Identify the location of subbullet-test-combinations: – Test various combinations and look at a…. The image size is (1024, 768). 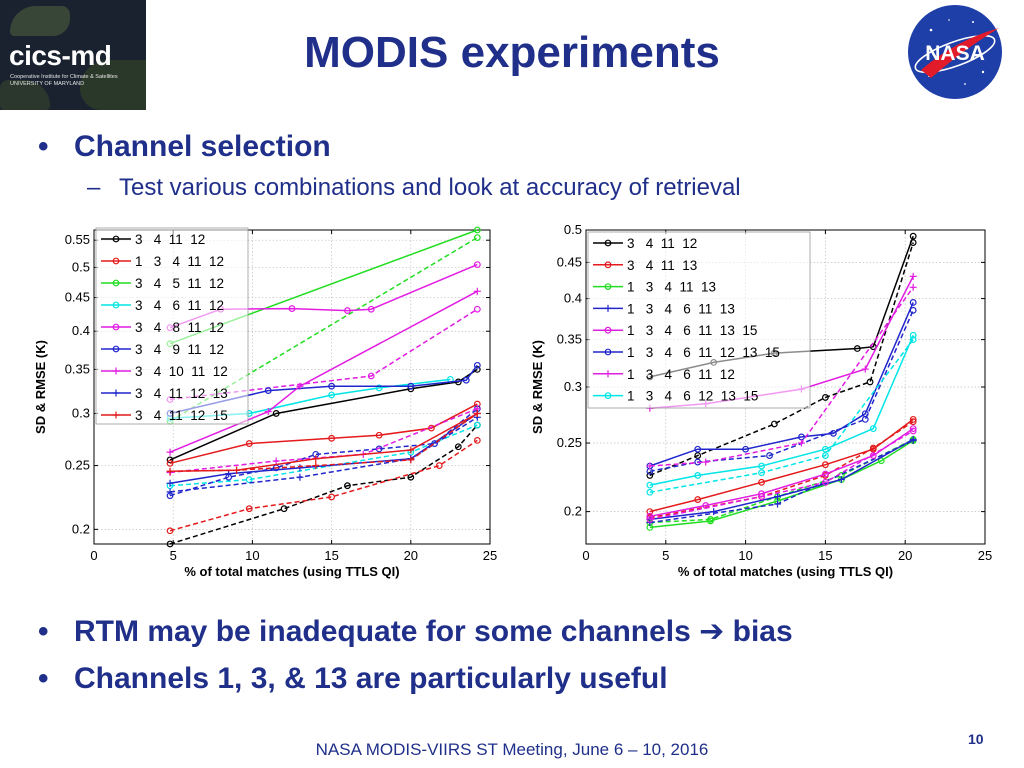
(414, 187).